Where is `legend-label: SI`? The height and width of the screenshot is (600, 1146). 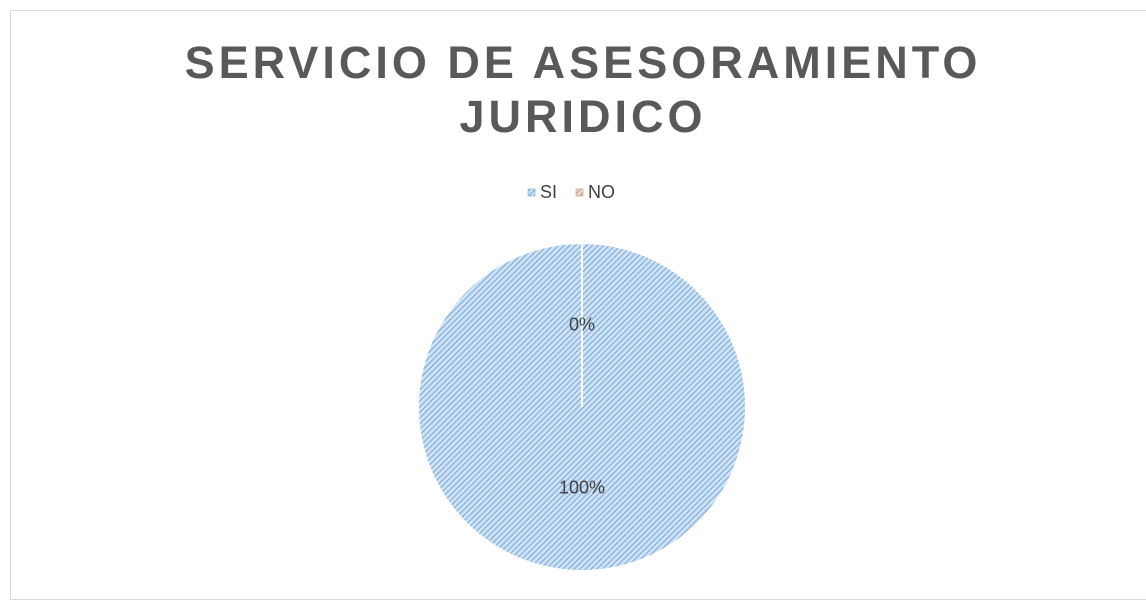 legend-label: SI is located at coordinates (548, 192).